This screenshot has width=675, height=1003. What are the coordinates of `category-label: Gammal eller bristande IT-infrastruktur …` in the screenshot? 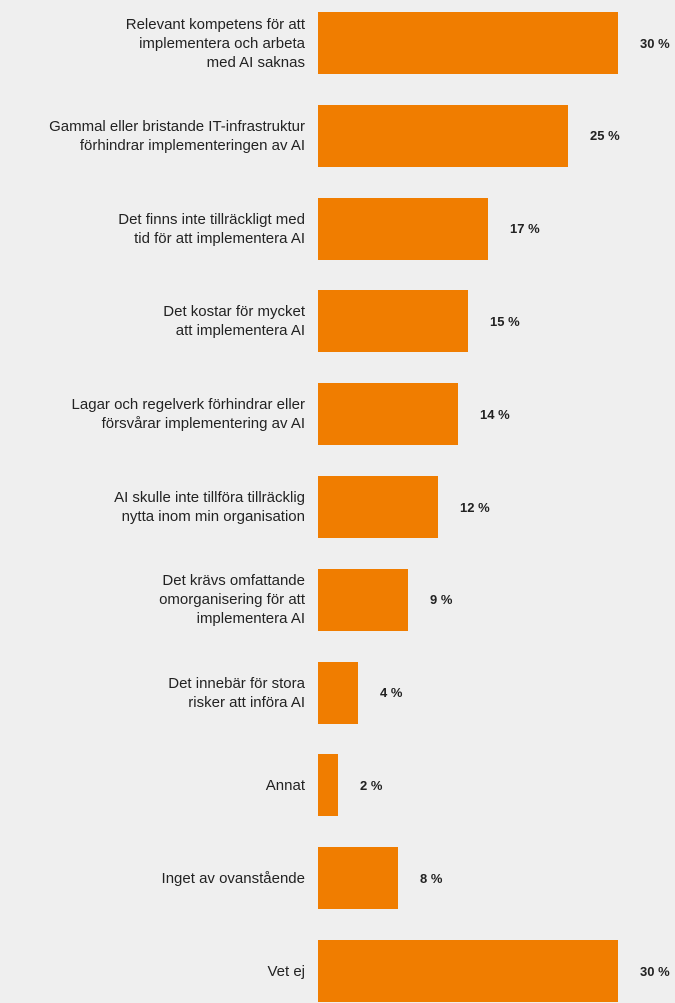 It's located at (177, 135).